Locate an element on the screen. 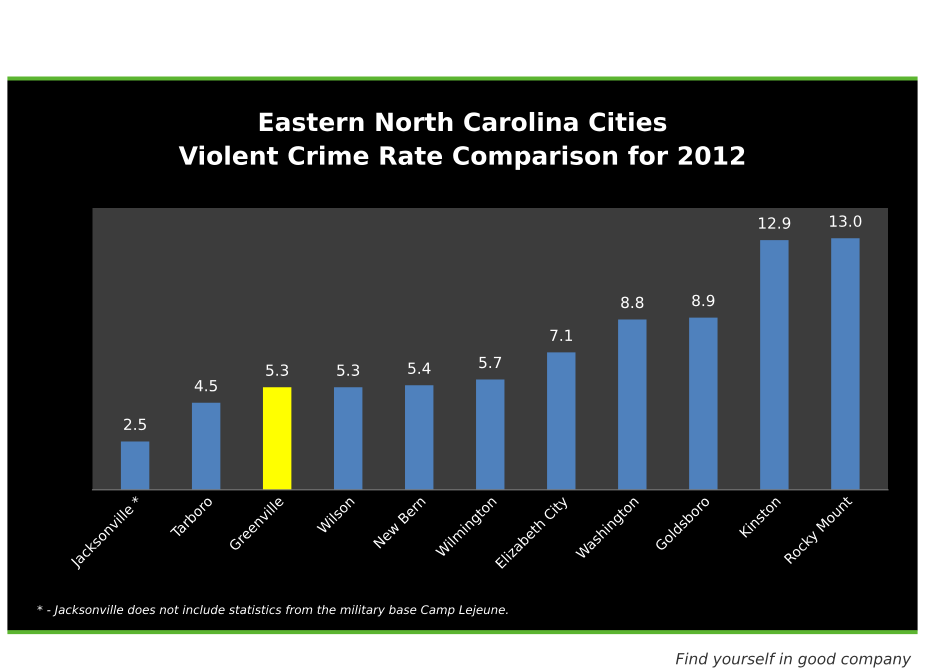 The width and height of the screenshot is (925, 671). data-label: 5.4 is located at coordinates (419, 368).